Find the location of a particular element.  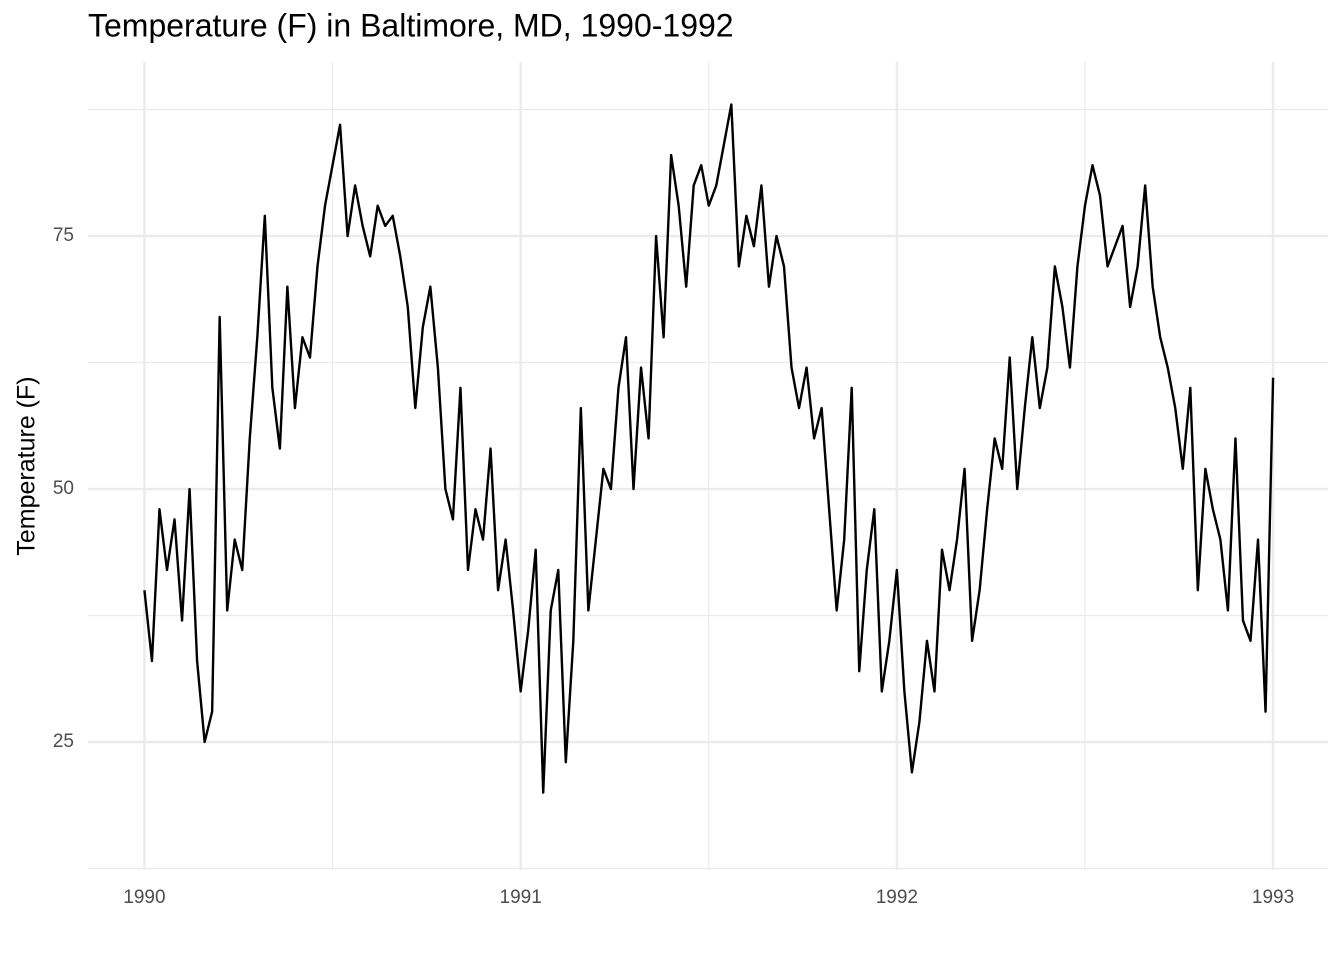

x-tick-label: 1990 is located at coordinates (144, 897).